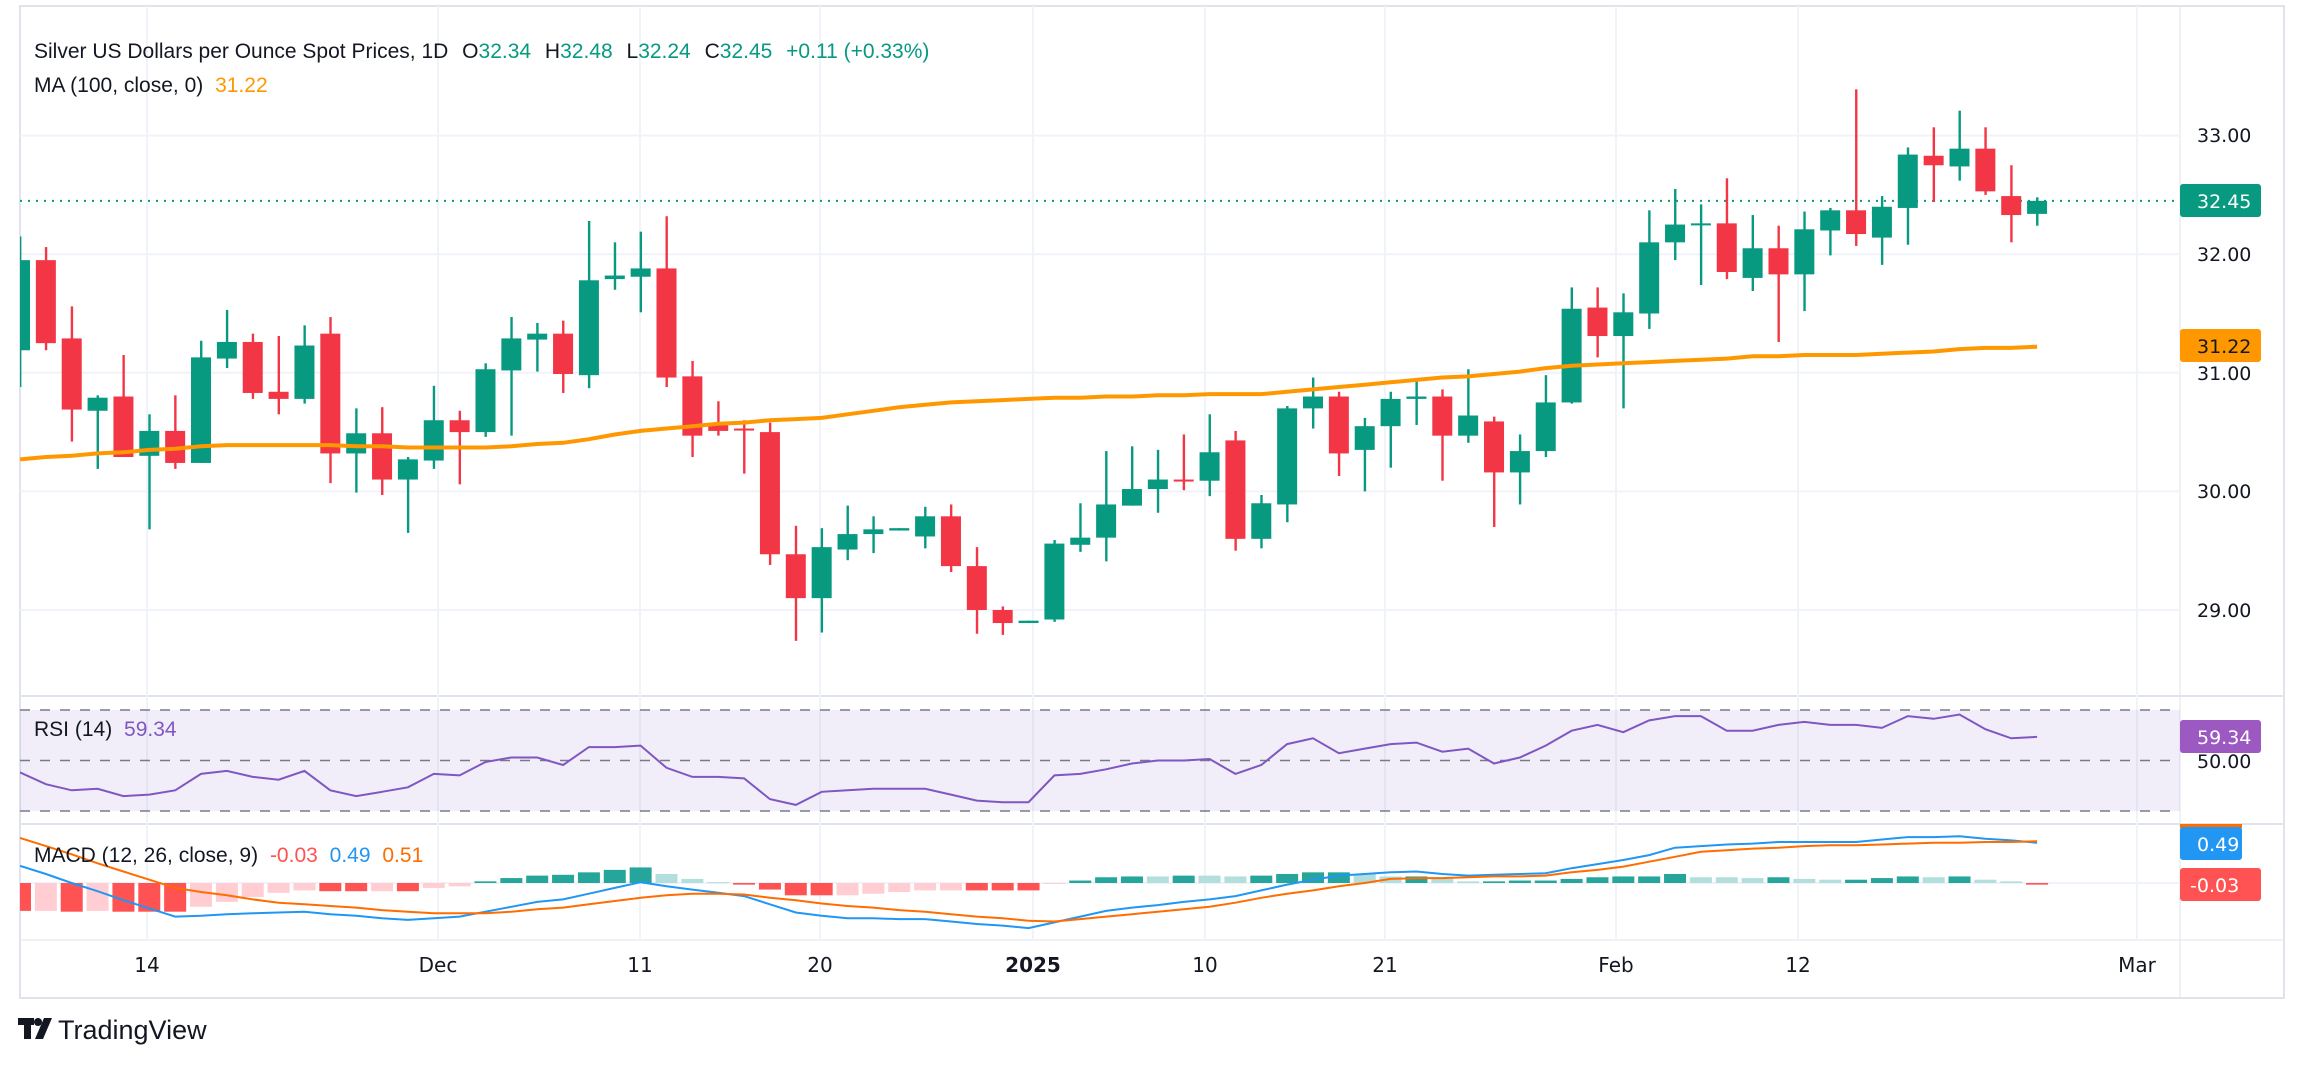  What do you see at coordinates (35, 1028) in the screenshot?
I see `tradingview-logo-icon` at bounding box center [35, 1028].